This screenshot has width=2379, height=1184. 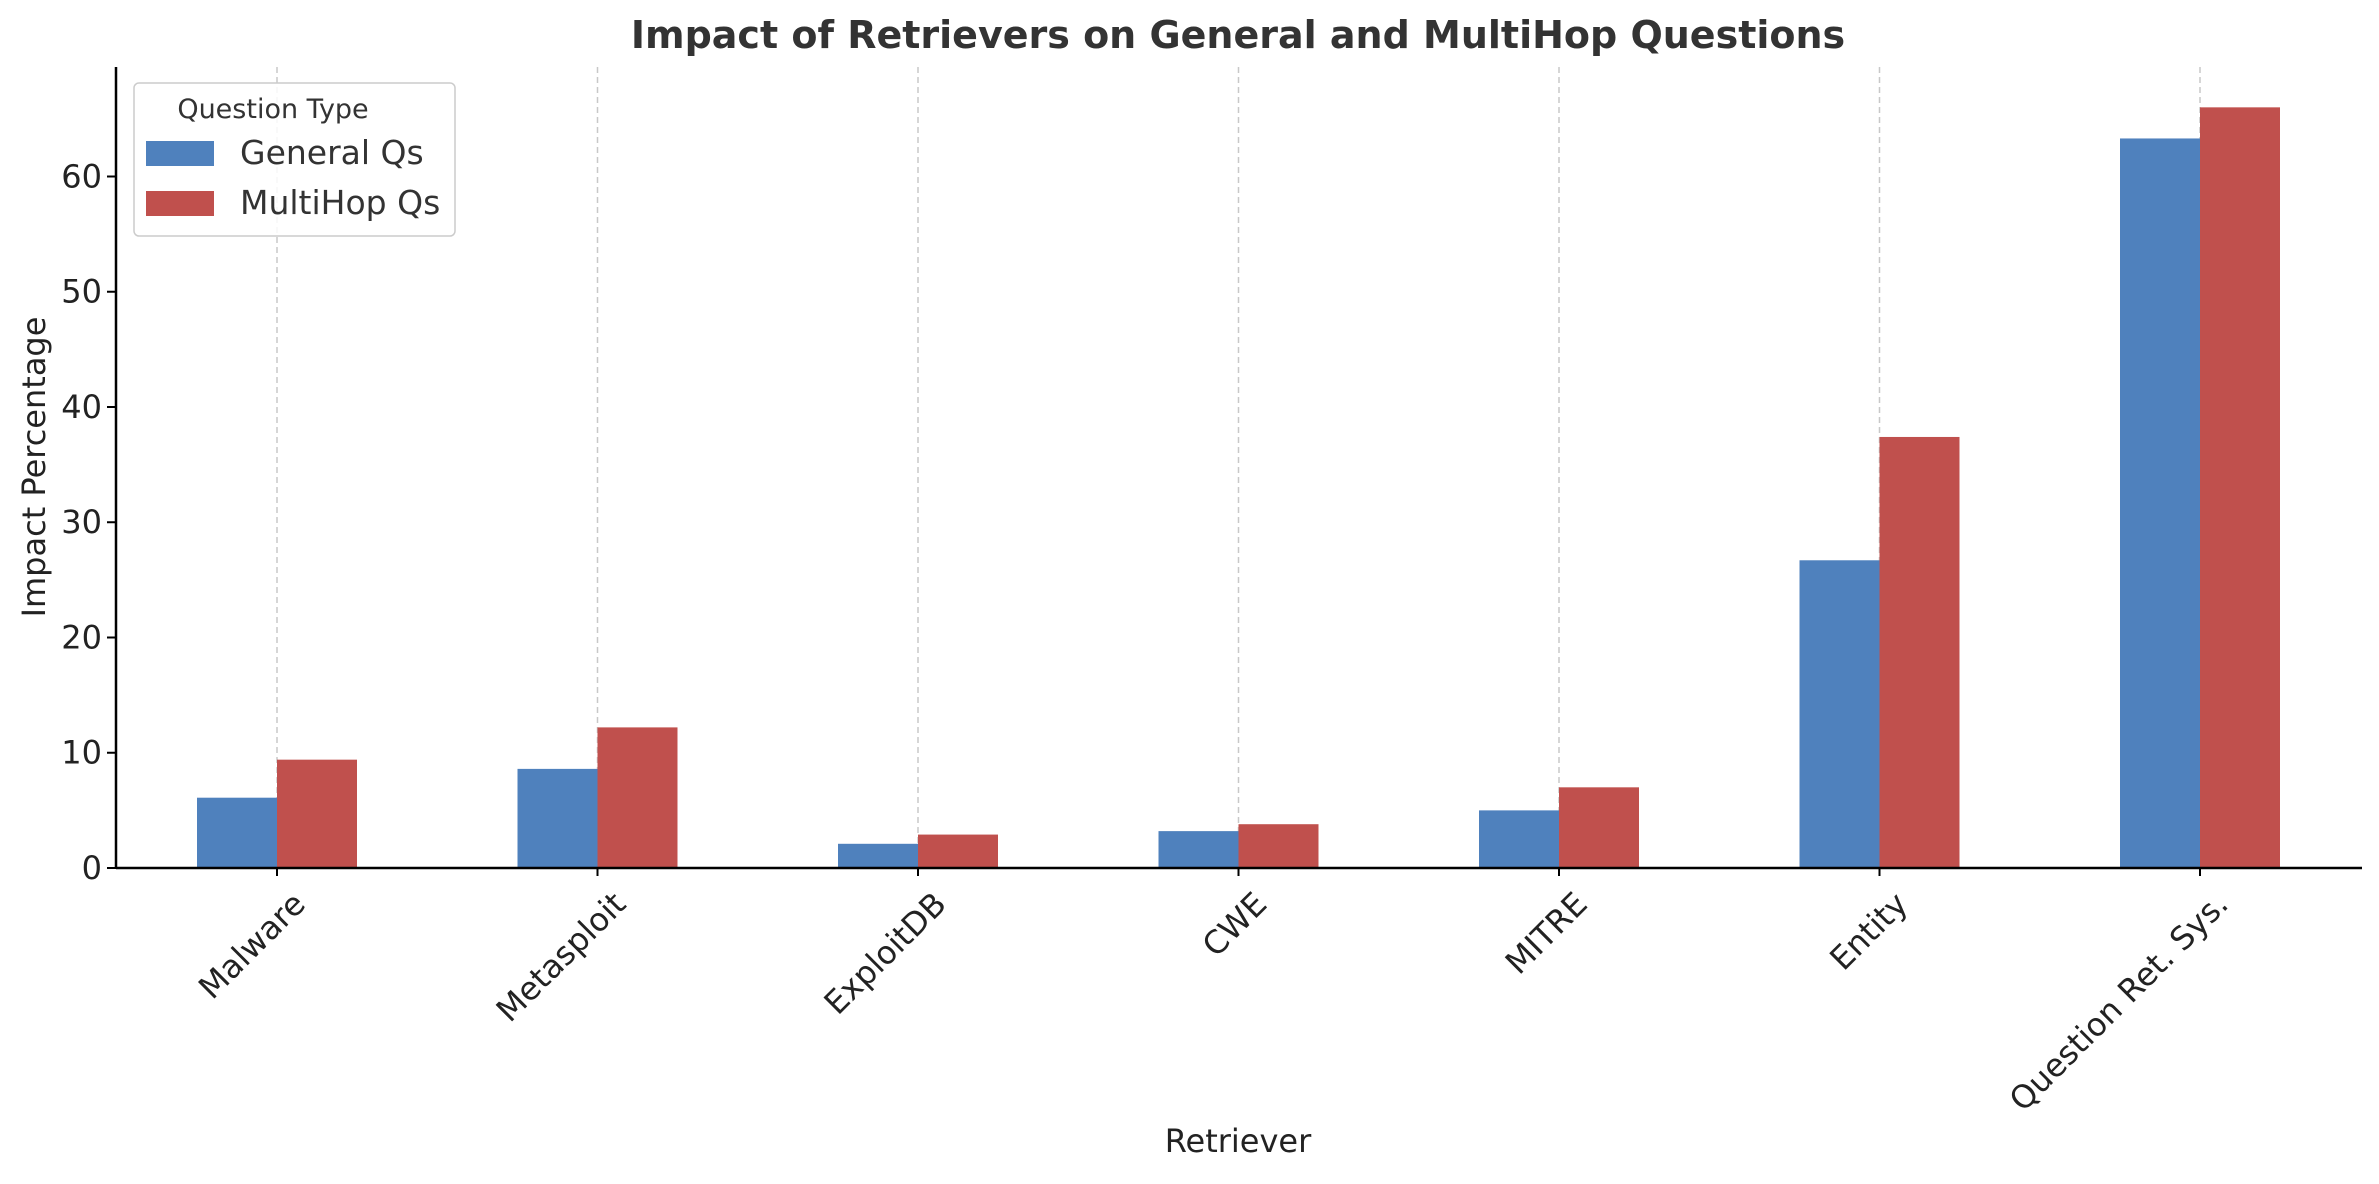 What do you see at coordinates (958, 851) in the screenshot?
I see `bar-multihop-qs-exploitdb` at bounding box center [958, 851].